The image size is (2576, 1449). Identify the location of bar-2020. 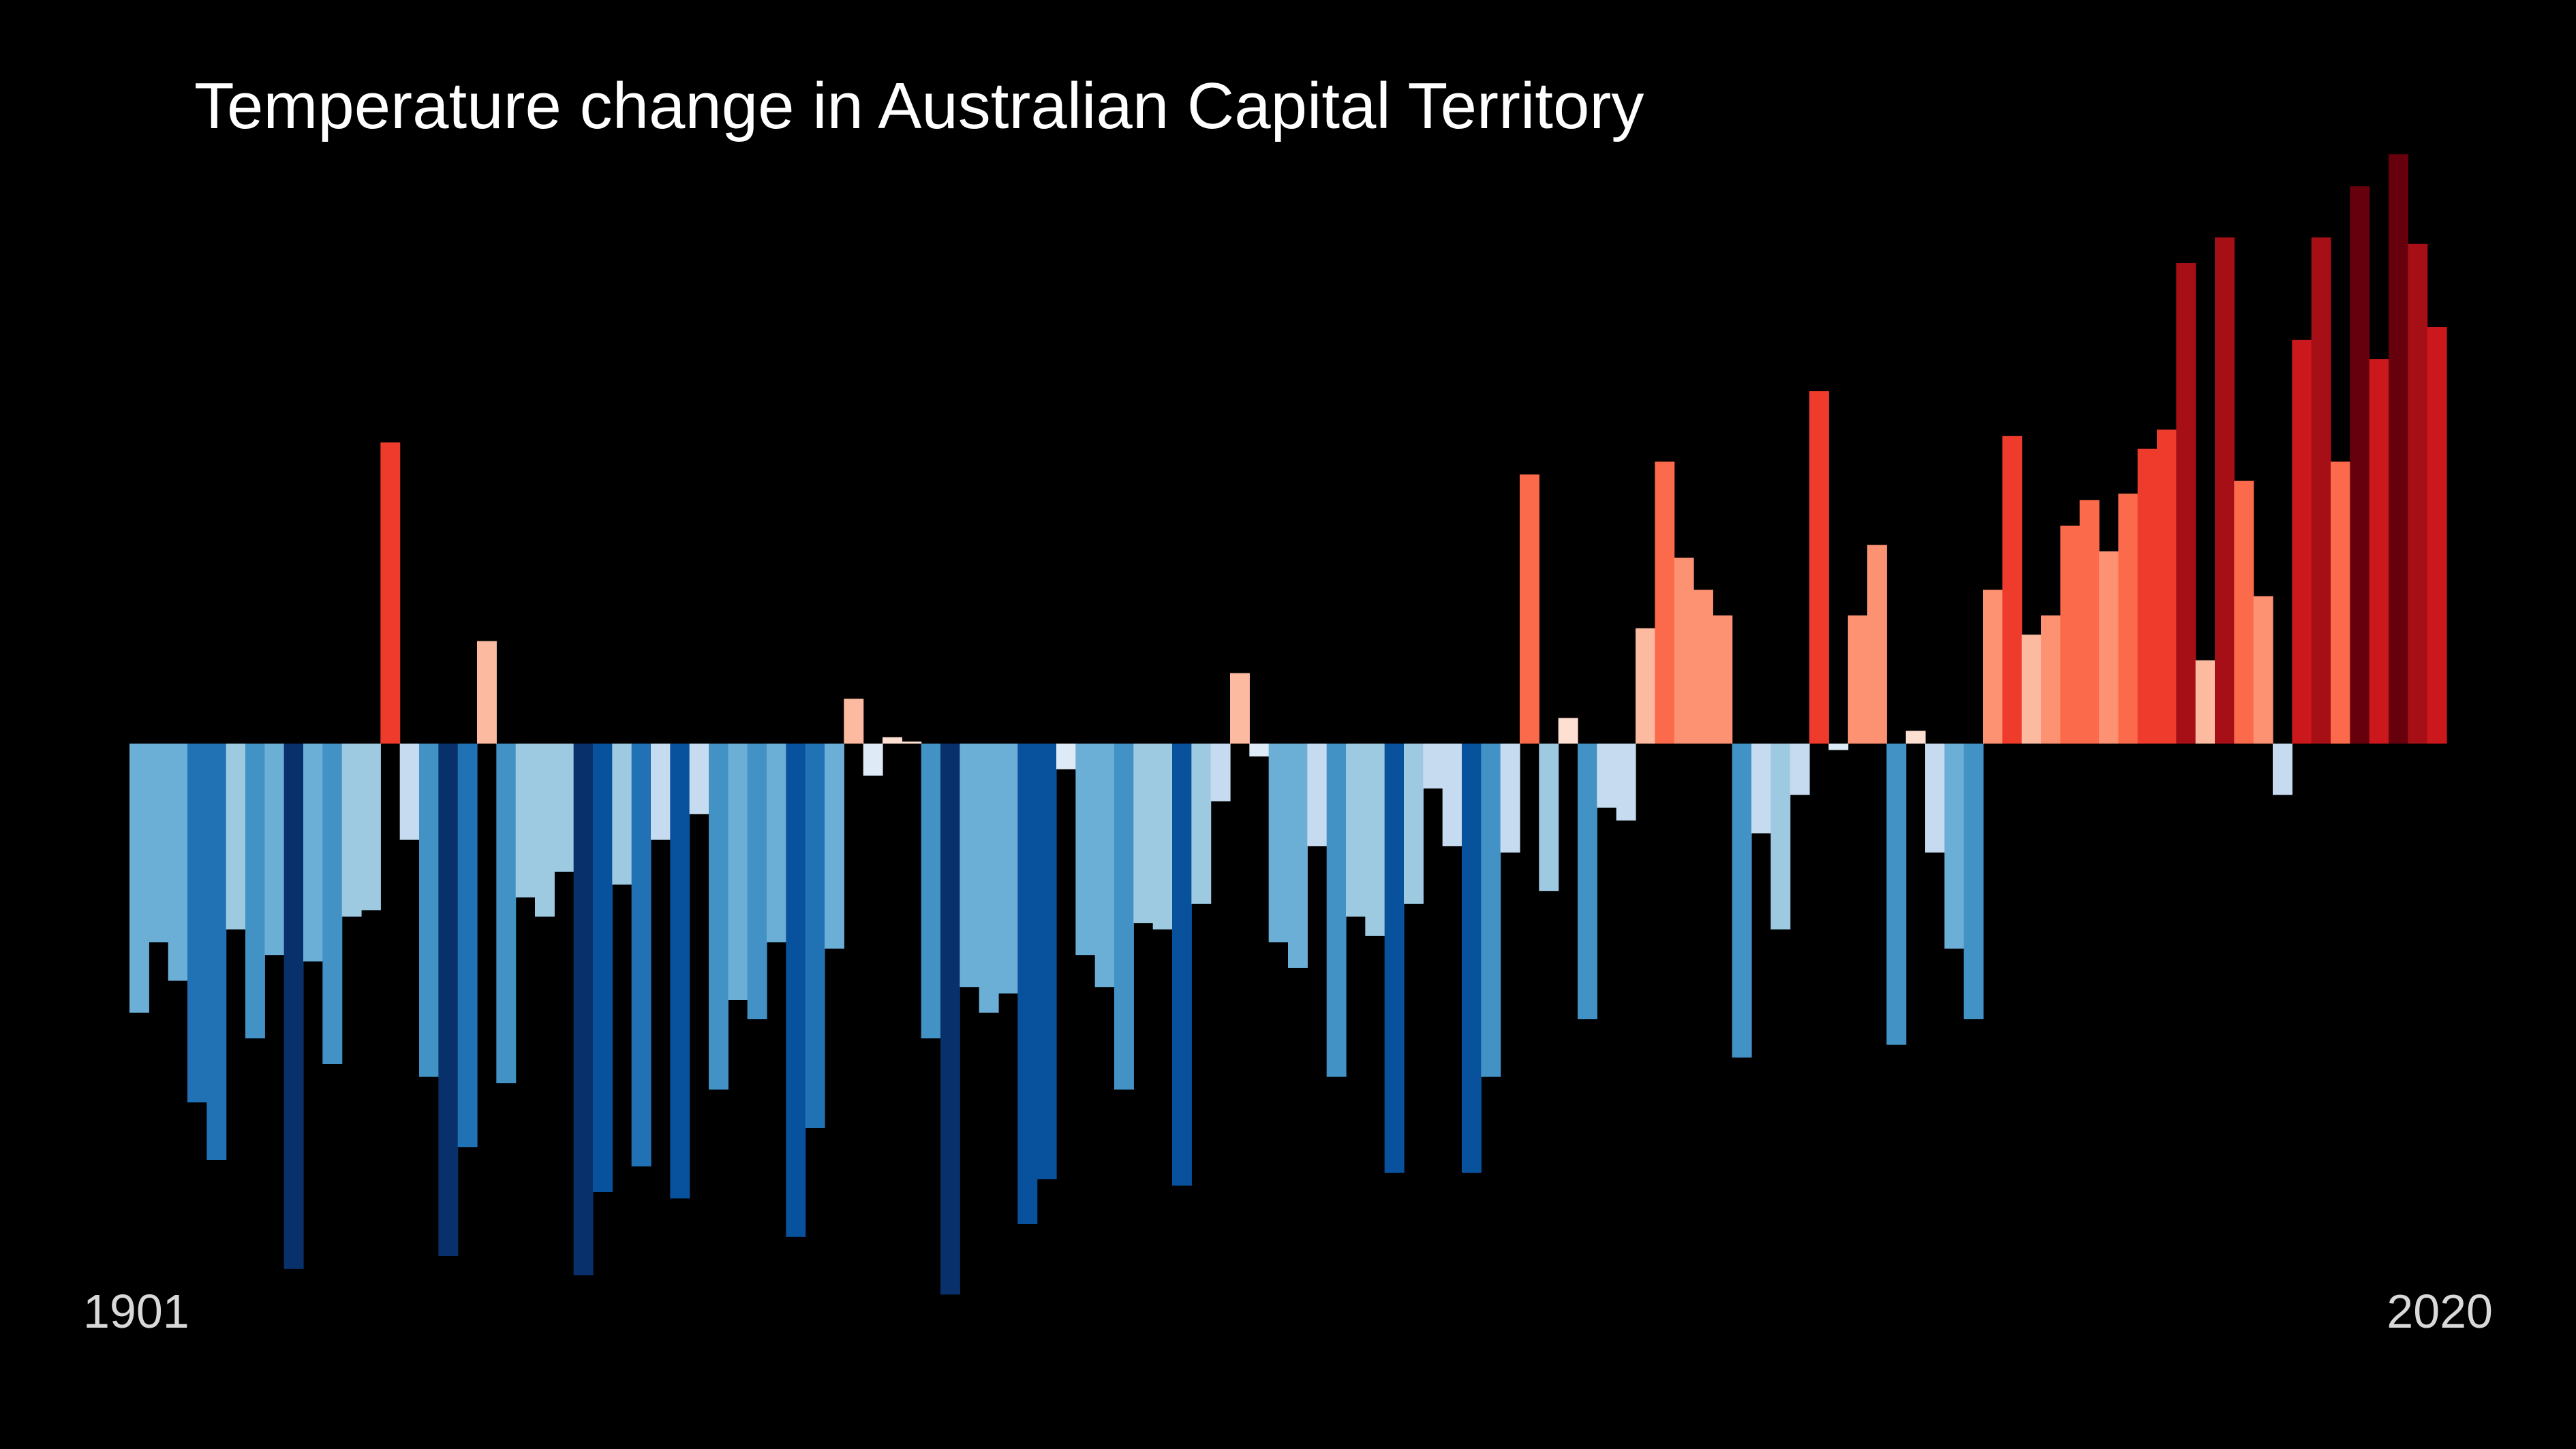
(2437, 535).